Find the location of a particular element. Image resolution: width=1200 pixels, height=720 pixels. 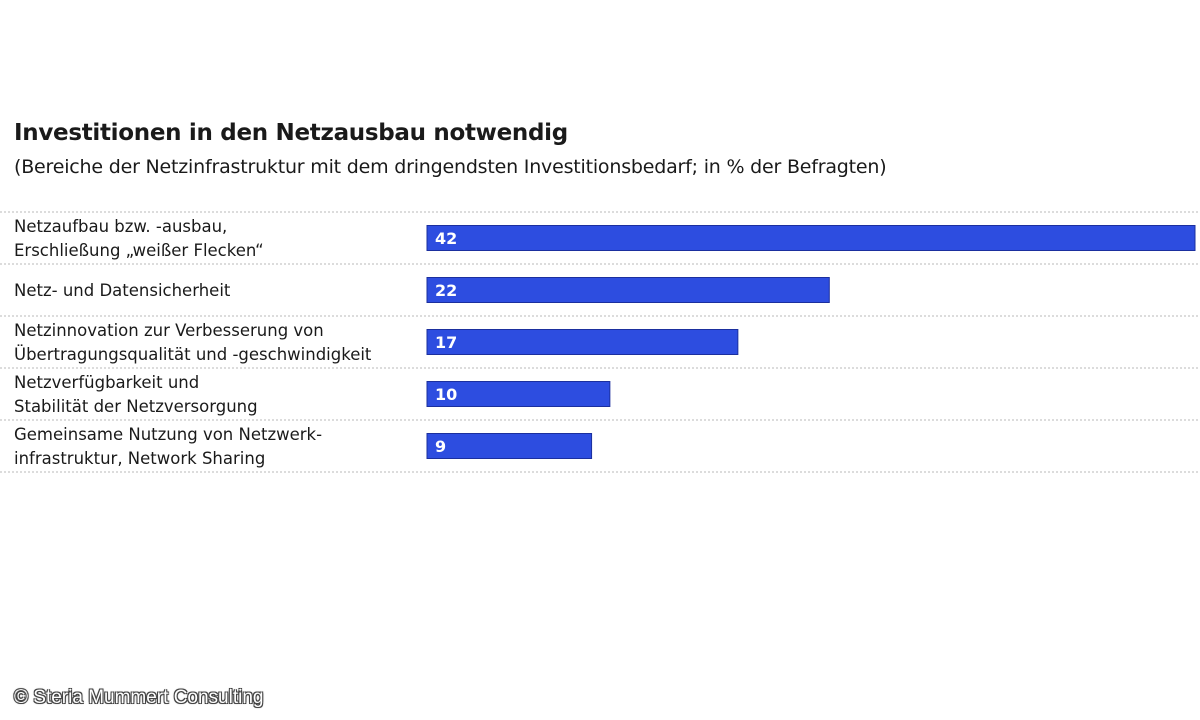

category-label-line: Stabilität der Netzversorgung is located at coordinates (136, 406).